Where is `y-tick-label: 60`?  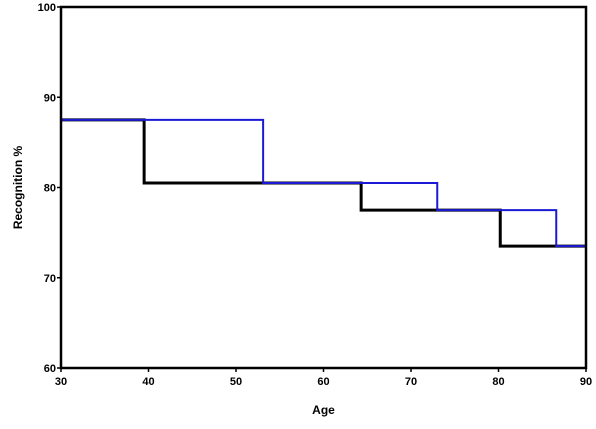
y-tick-label: 60 is located at coordinates (50, 369).